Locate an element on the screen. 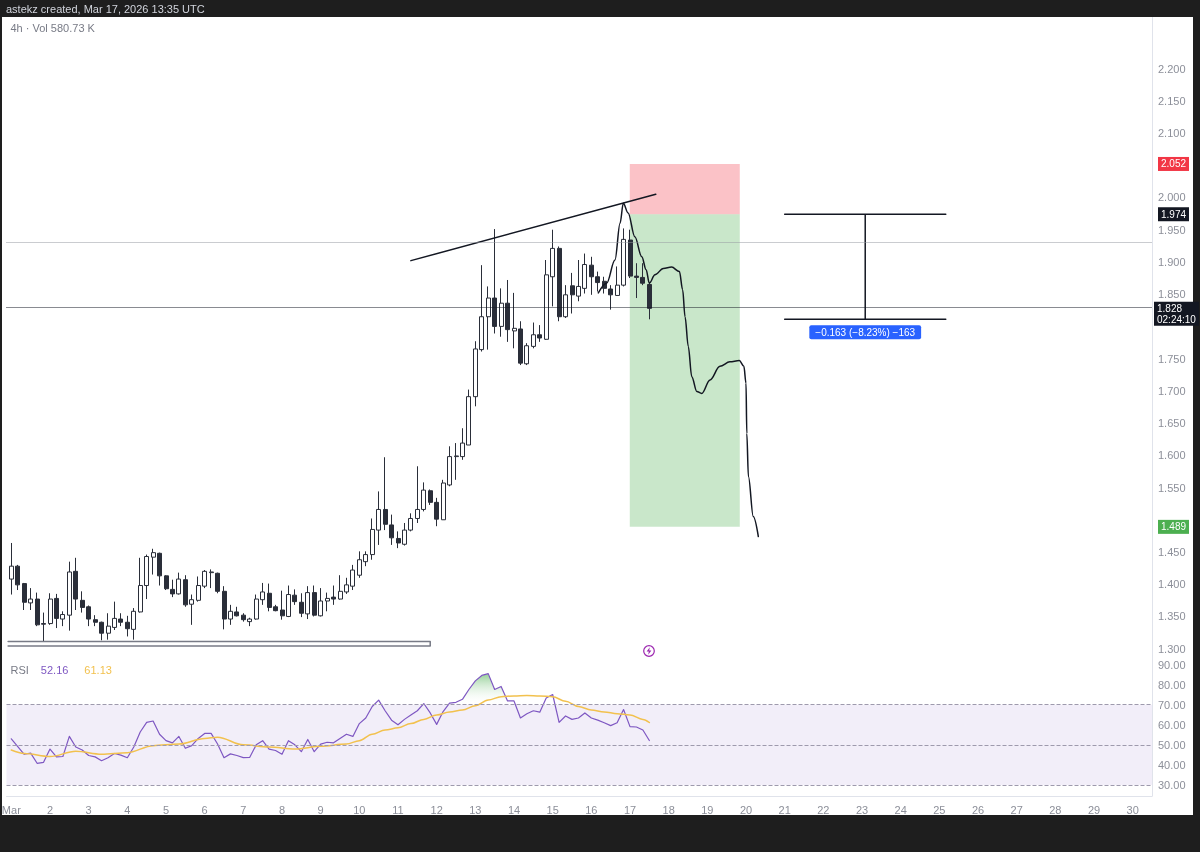 The image size is (1200, 852). y-tick-label: 40.00 is located at coordinates (1172, 764).